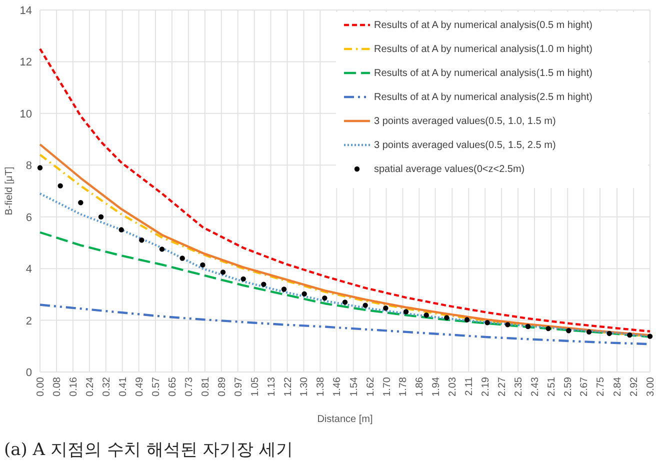 The width and height of the screenshot is (656, 463). I want to click on x-tick-label: 0.41, so click(123, 386).